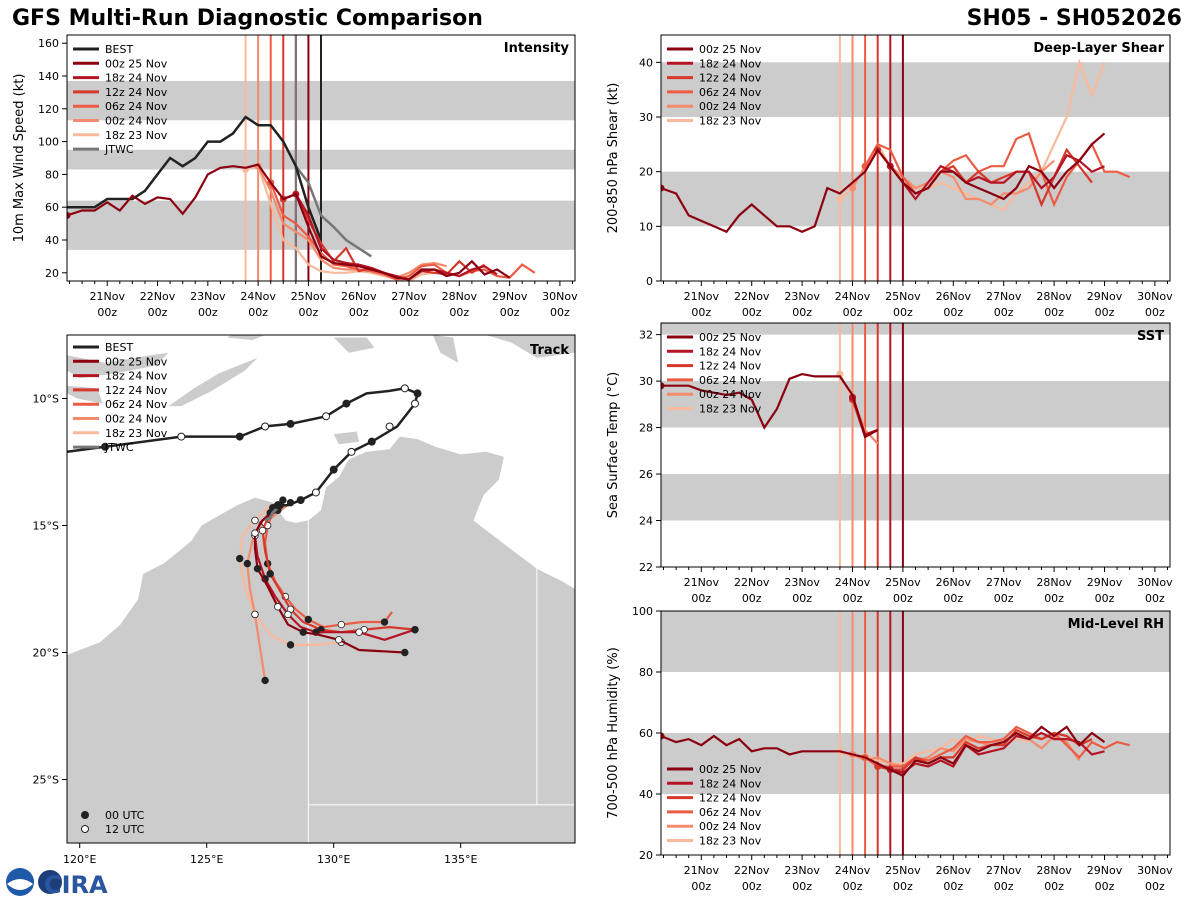 The height and width of the screenshot is (900, 1200). I want to click on y-tick-label: 30, so click(646, 117).